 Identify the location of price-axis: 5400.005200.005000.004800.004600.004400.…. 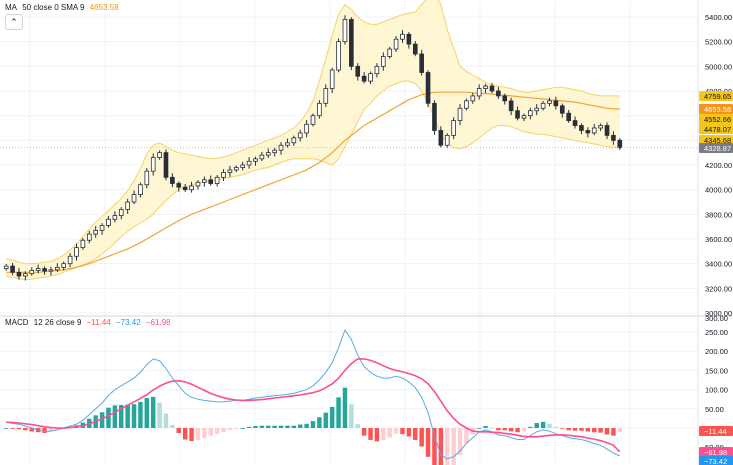
(718, 165).